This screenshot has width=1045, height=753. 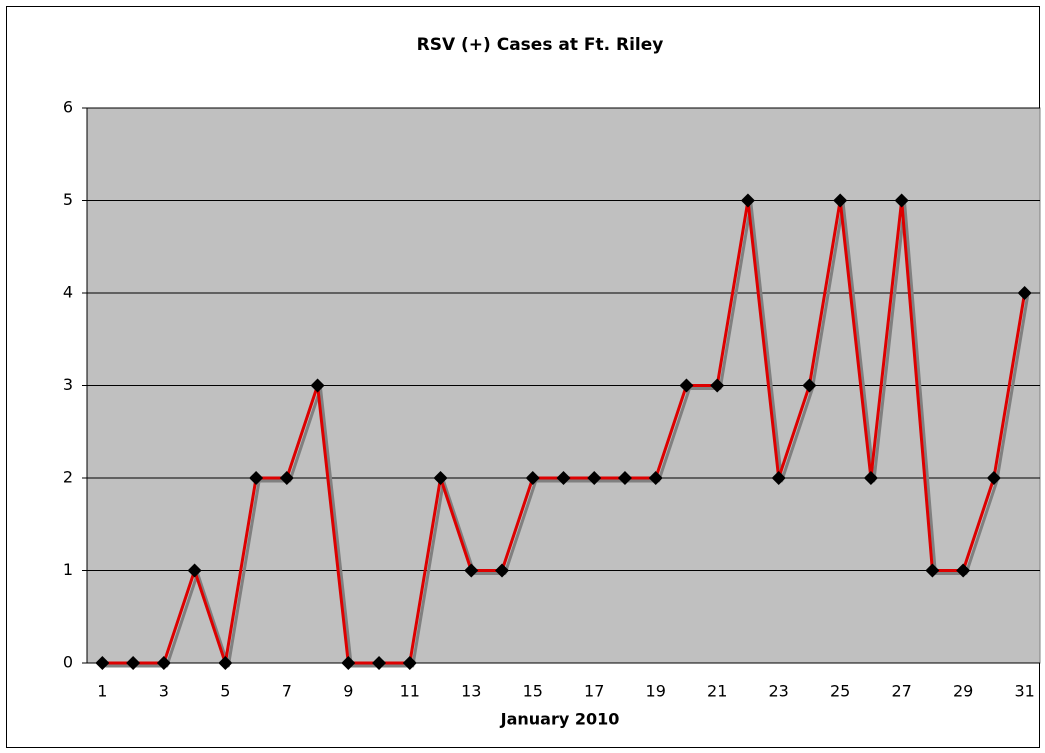 I want to click on y-tick-label: 2, so click(x=68, y=477).